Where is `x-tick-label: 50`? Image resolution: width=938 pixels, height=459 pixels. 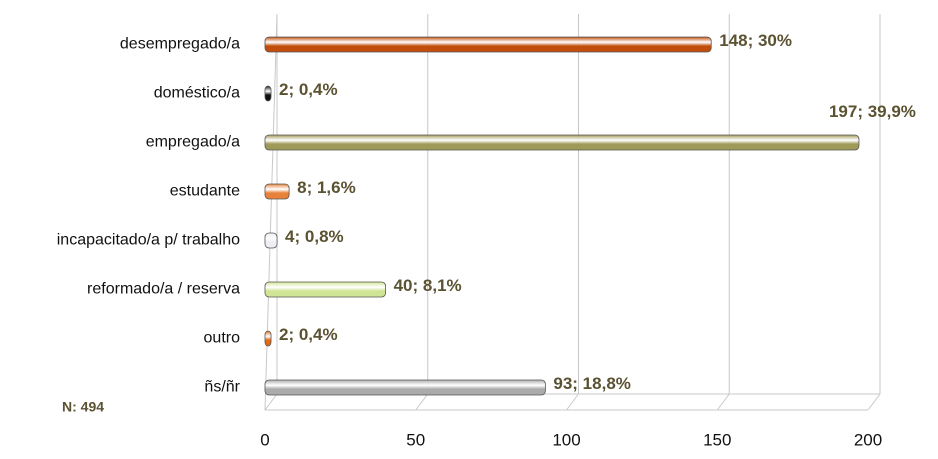 x-tick-label: 50 is located at coordinates (415, 439).